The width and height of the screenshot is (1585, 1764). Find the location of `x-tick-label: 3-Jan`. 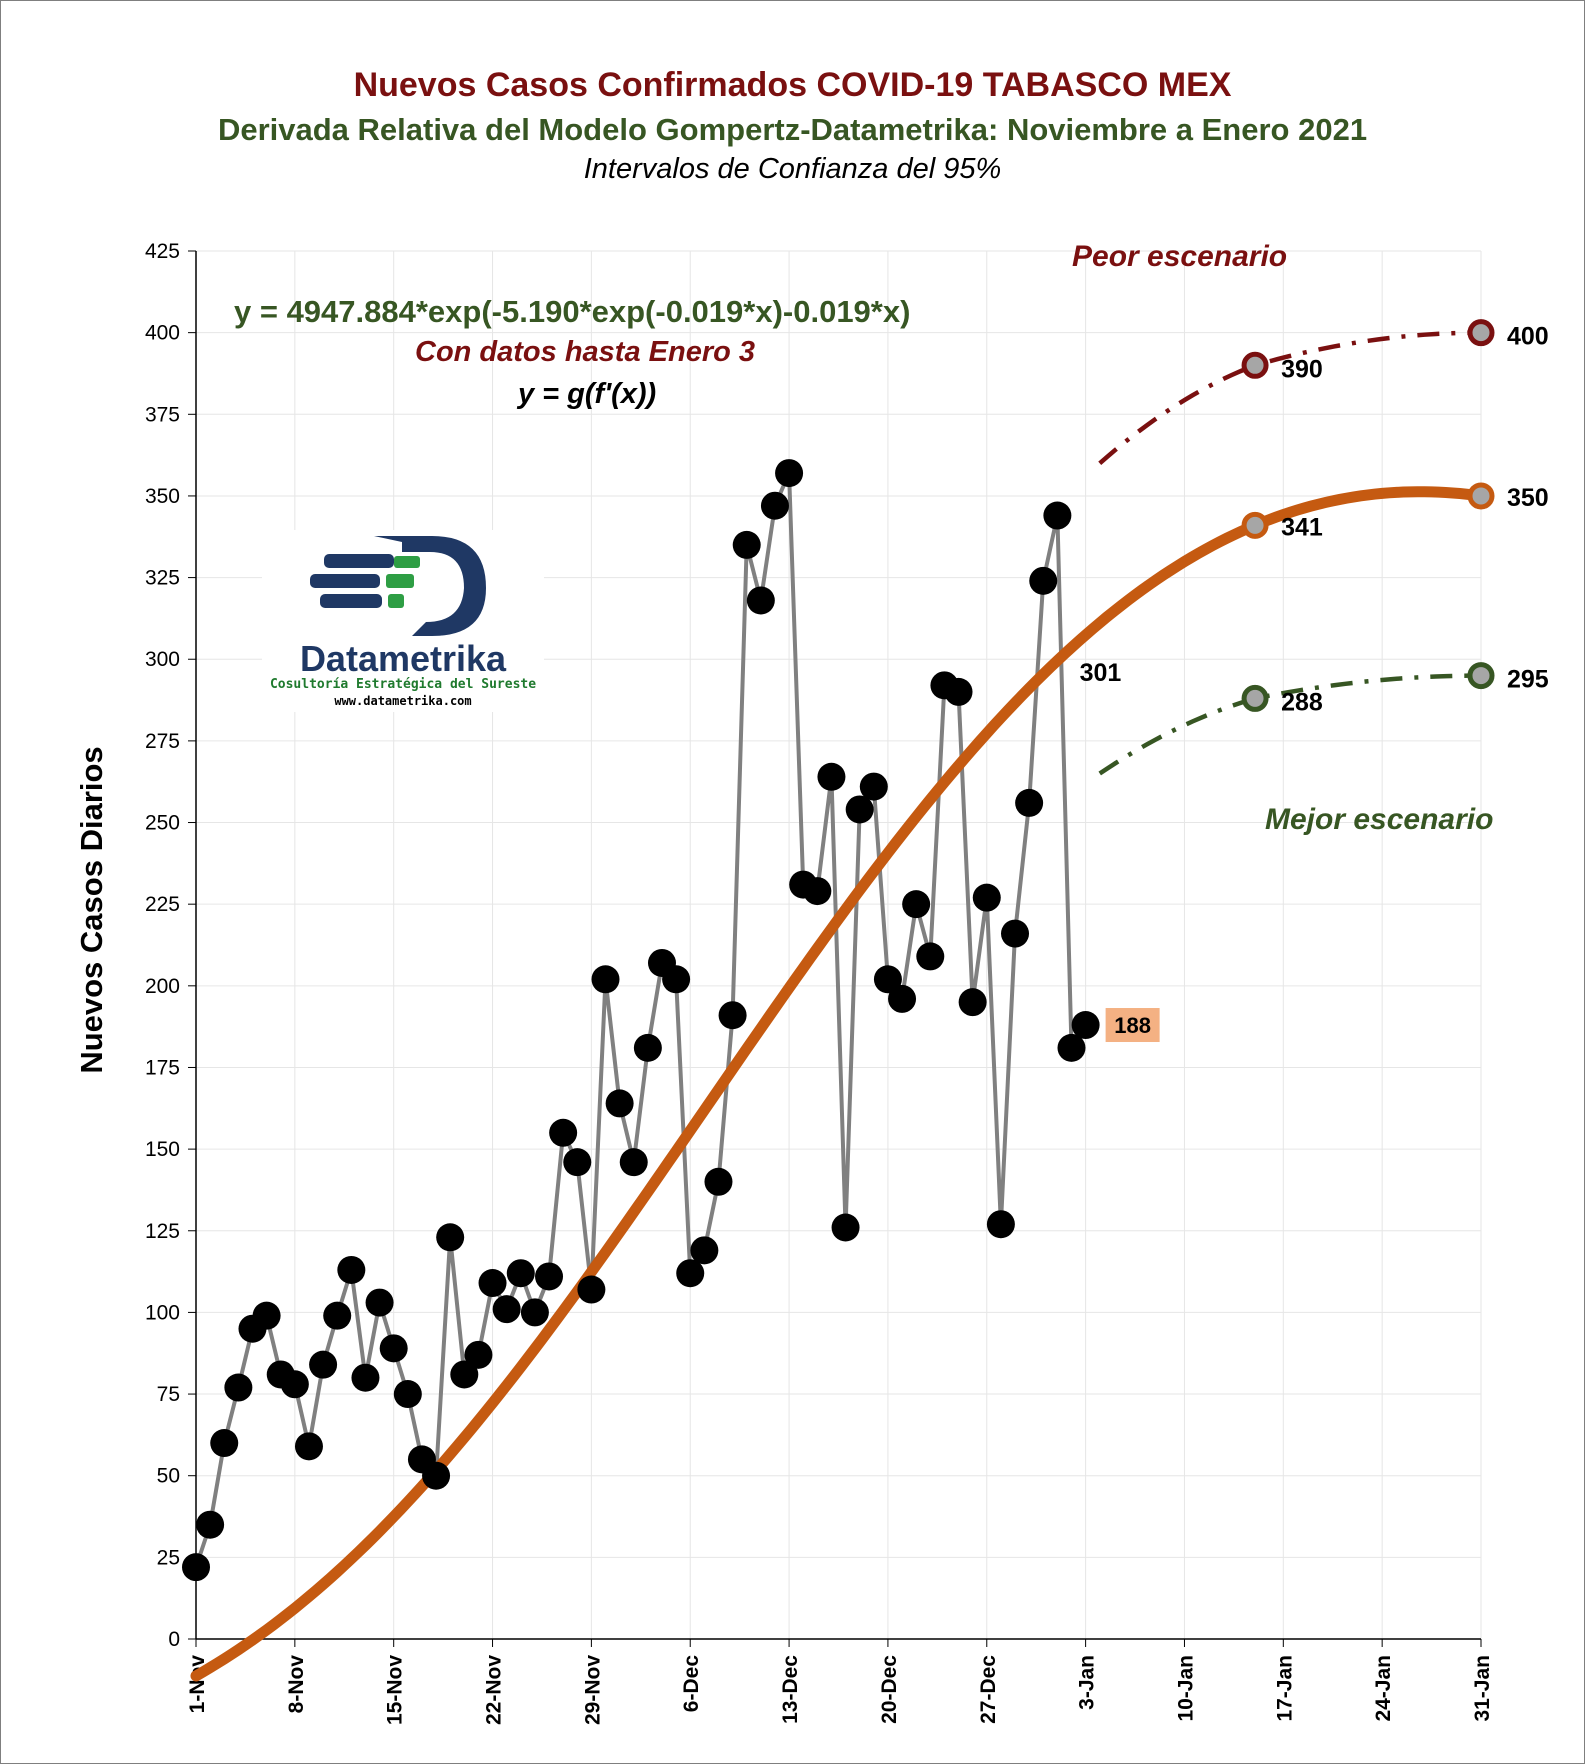

x-tick-label: 3-Jan is located at coordinates (1087, 1682).